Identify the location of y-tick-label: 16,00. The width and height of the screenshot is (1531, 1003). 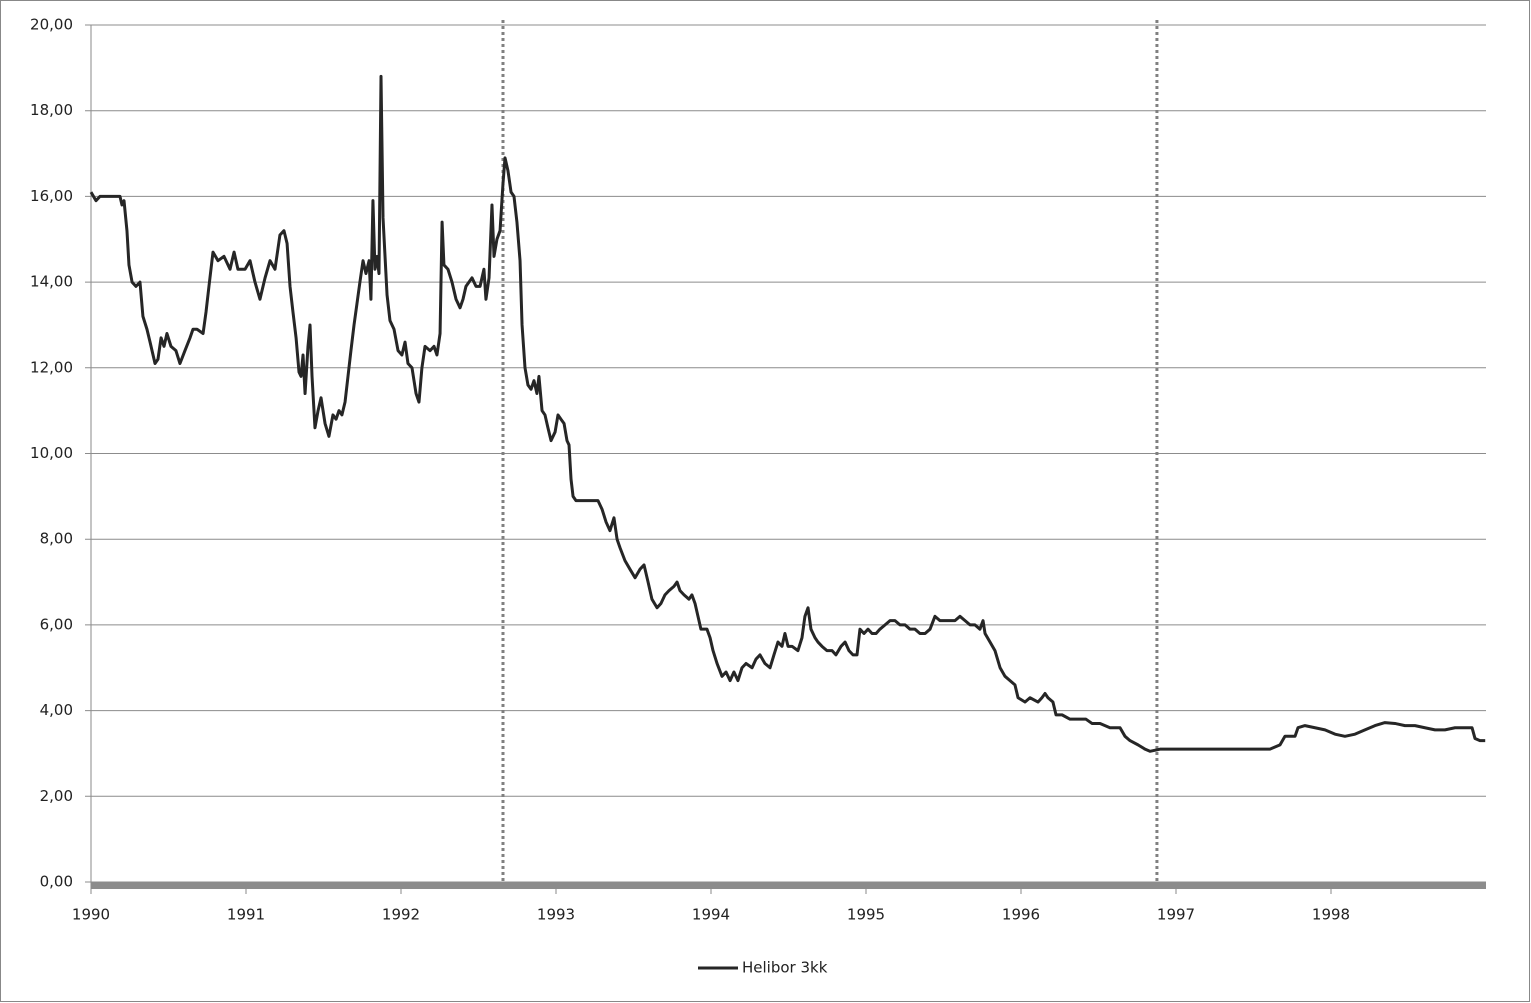
(51, 196).